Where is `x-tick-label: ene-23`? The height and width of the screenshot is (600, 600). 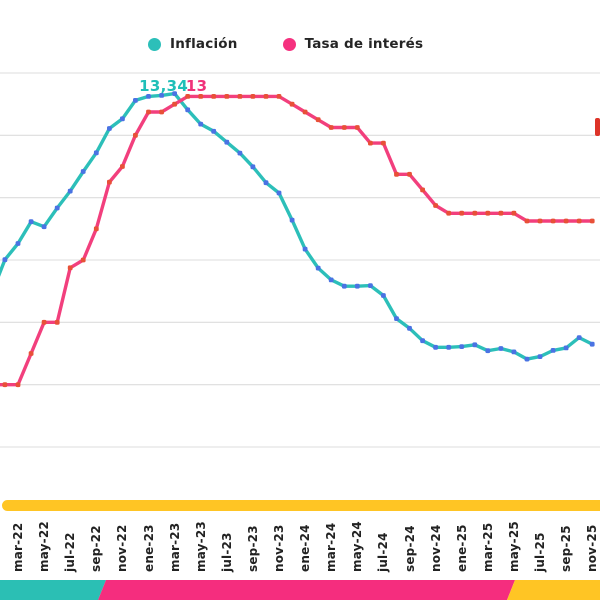
x-tick-label: ene-23 is located at coordinates (148, 548).